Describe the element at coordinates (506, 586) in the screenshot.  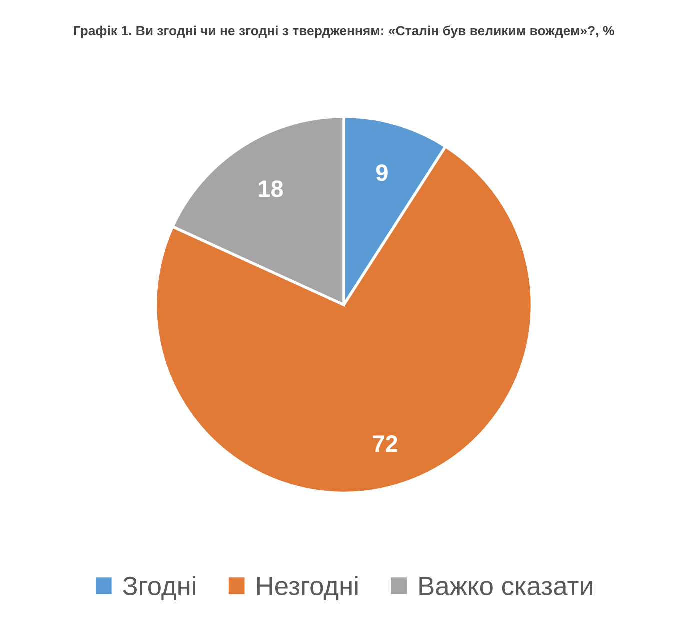
I see `legend-label: Важко сказати` at that location.